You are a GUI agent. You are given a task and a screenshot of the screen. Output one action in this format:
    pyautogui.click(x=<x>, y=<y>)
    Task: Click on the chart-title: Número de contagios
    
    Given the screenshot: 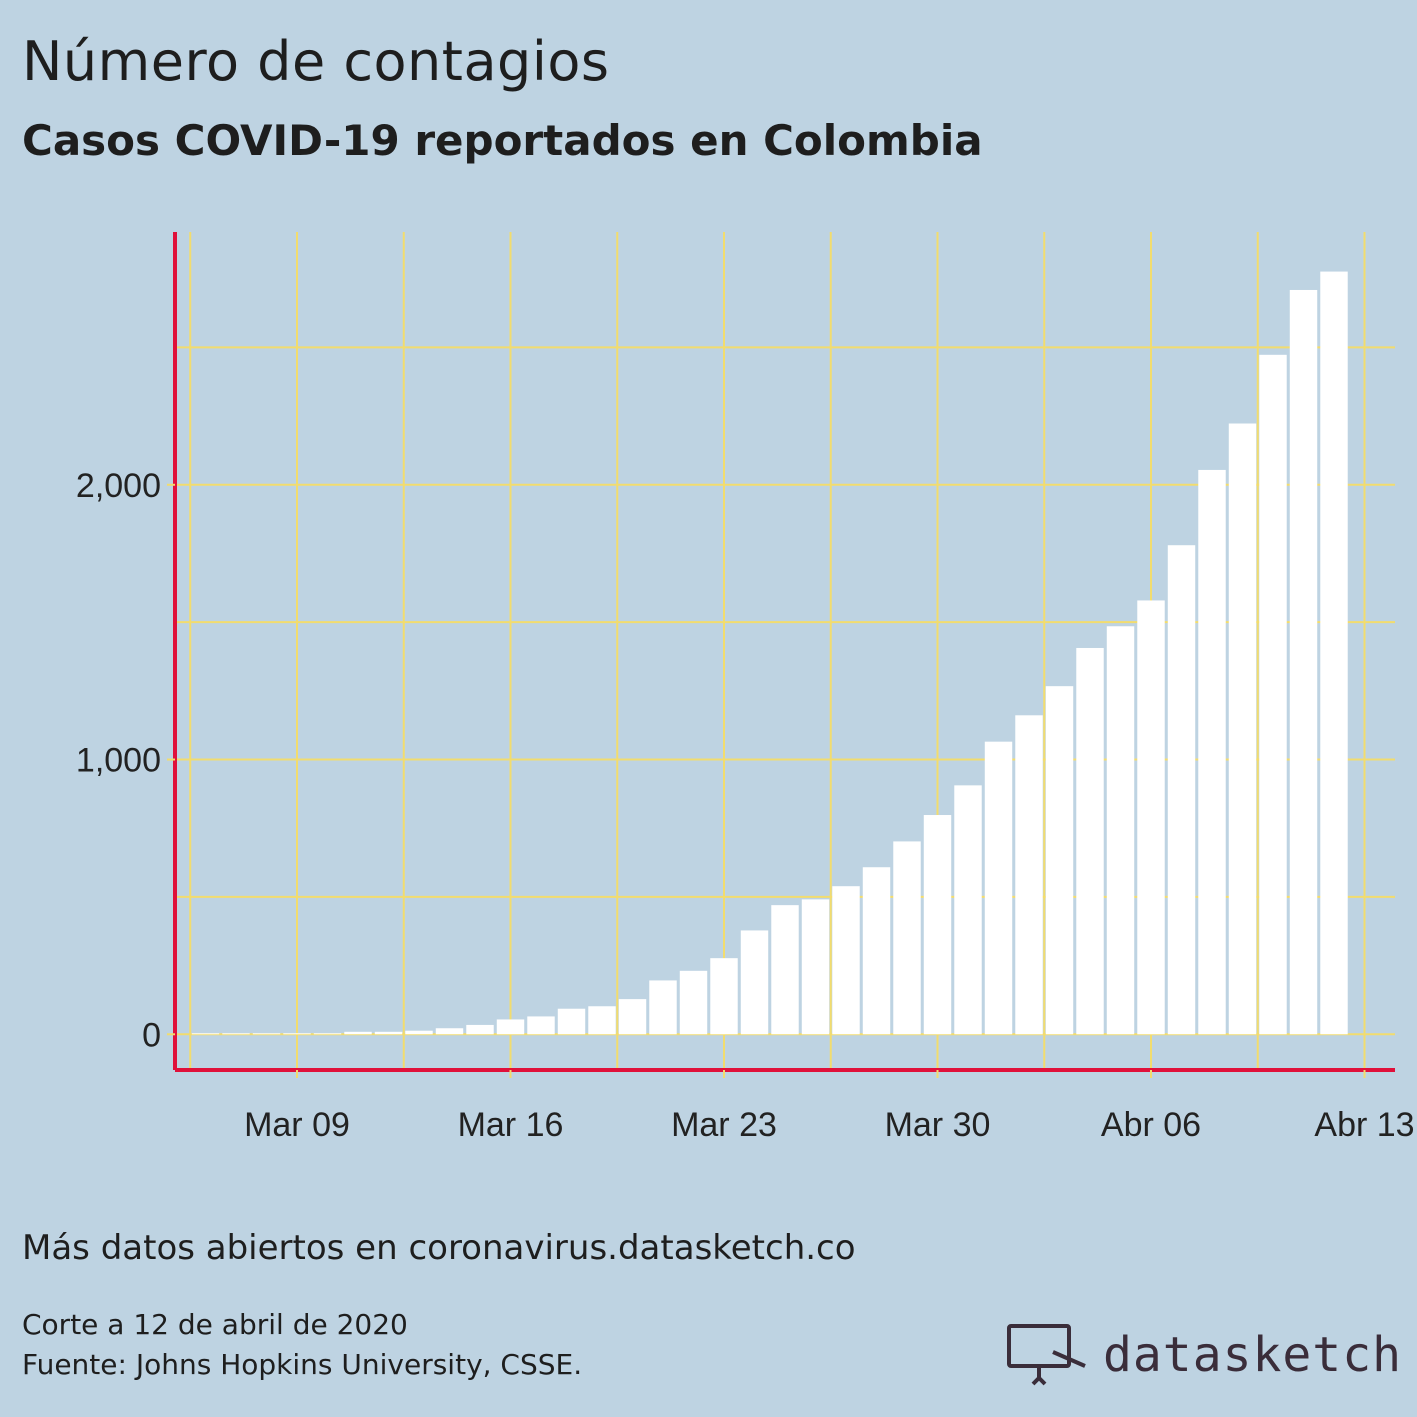 What is the action you would take?
    pyautogui.click(x=316, y=61)
    